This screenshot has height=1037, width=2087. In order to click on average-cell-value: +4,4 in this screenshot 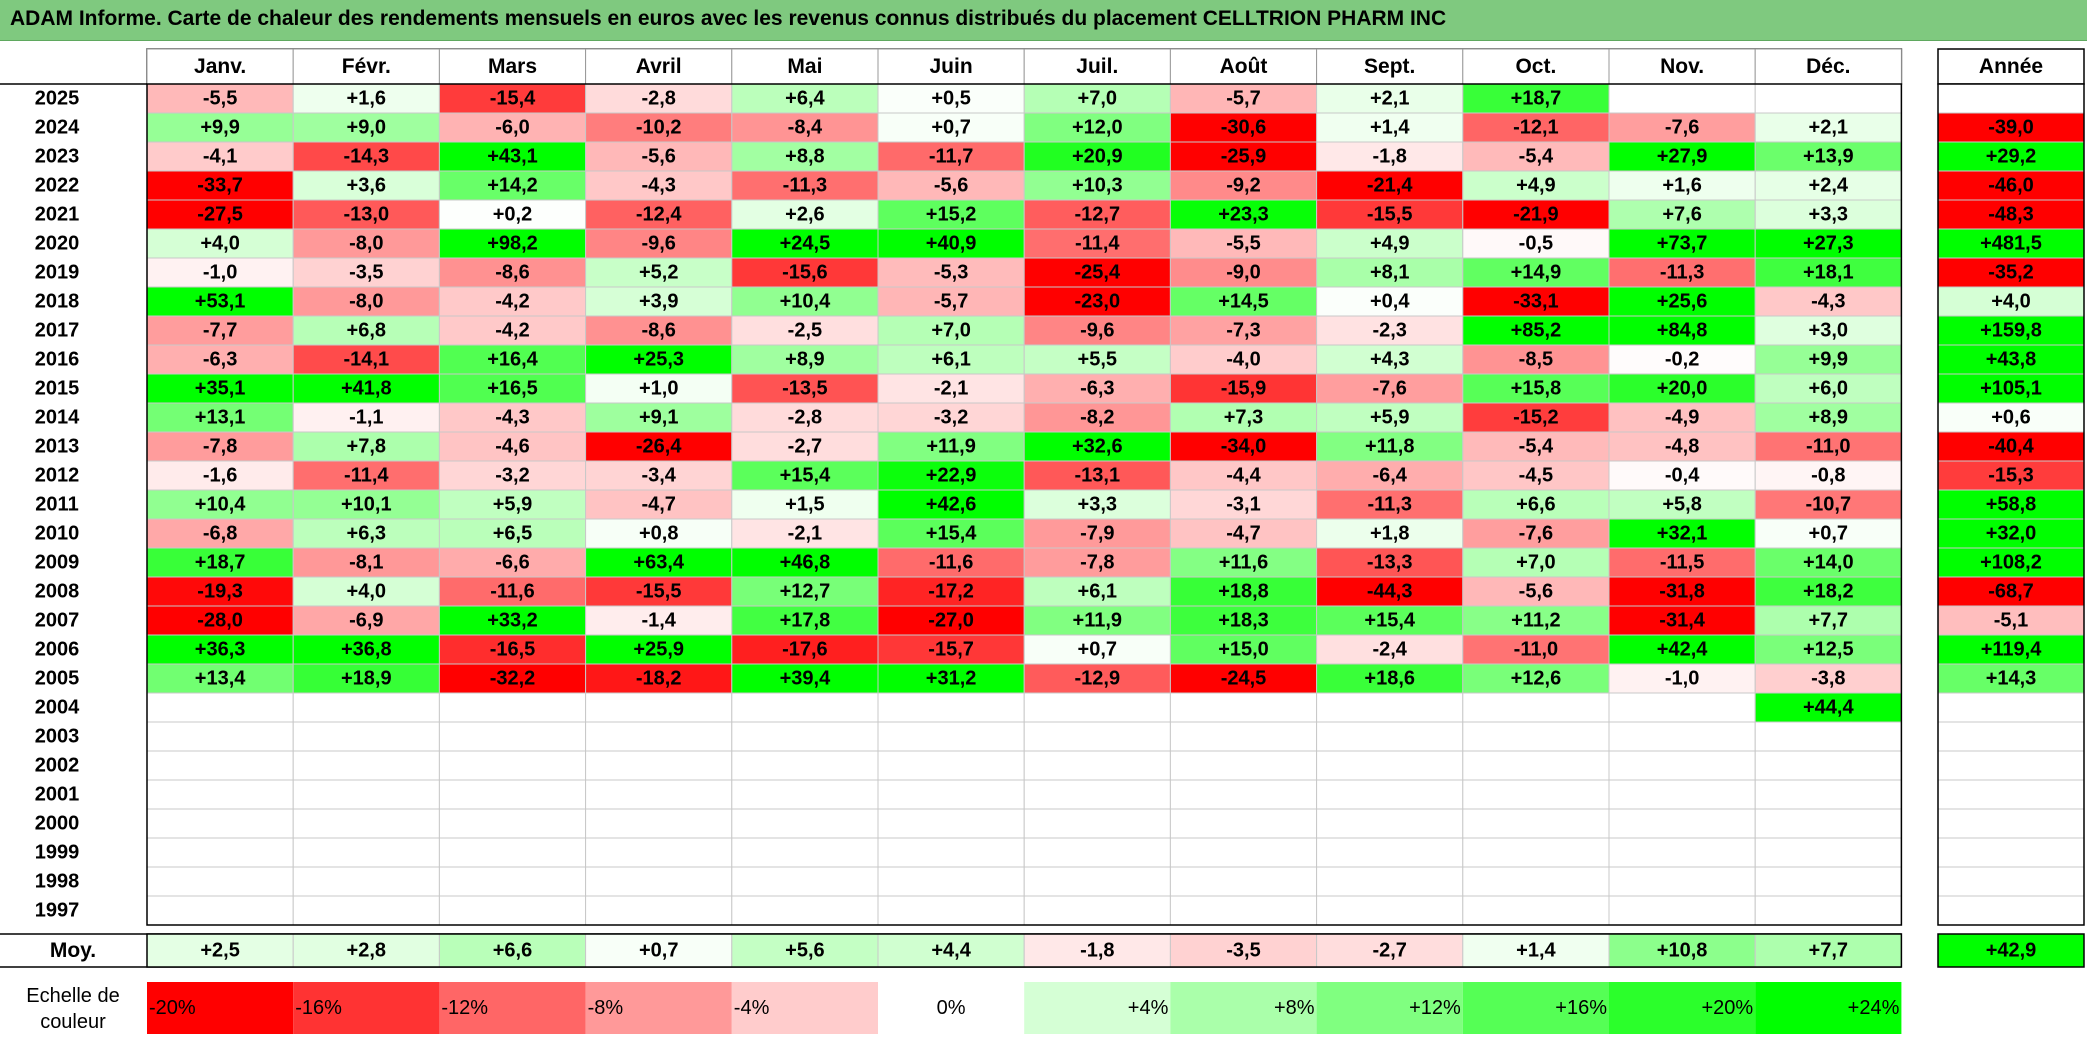, I will do `click(951, 951)`.